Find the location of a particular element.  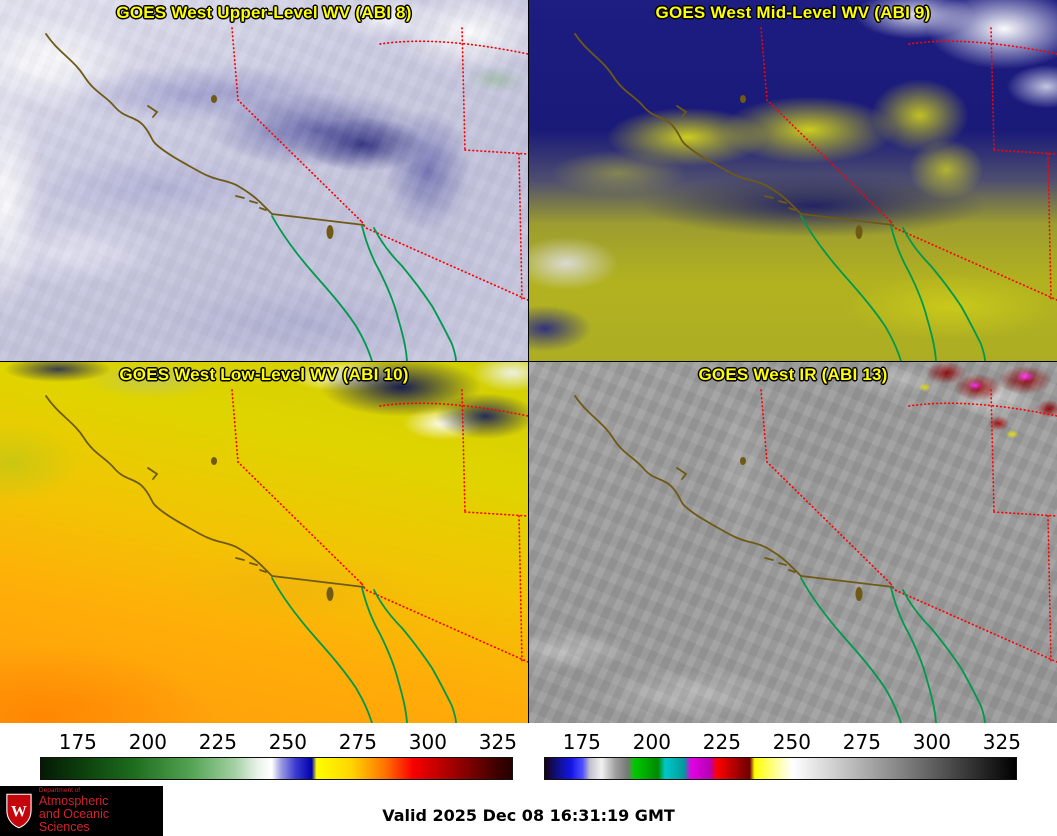

ir-colorbar-gradient is located at coordinates (780, 768).